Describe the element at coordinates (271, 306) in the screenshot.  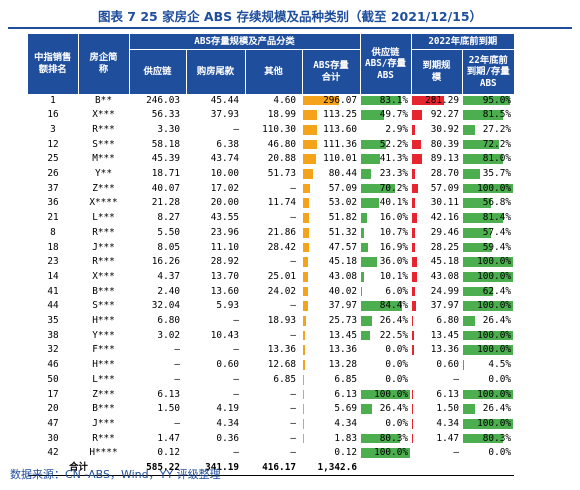
I see `table-row: 44 S*** 32.04 5.93– 37.97 84.4% 37.97 100.0%` at that location.